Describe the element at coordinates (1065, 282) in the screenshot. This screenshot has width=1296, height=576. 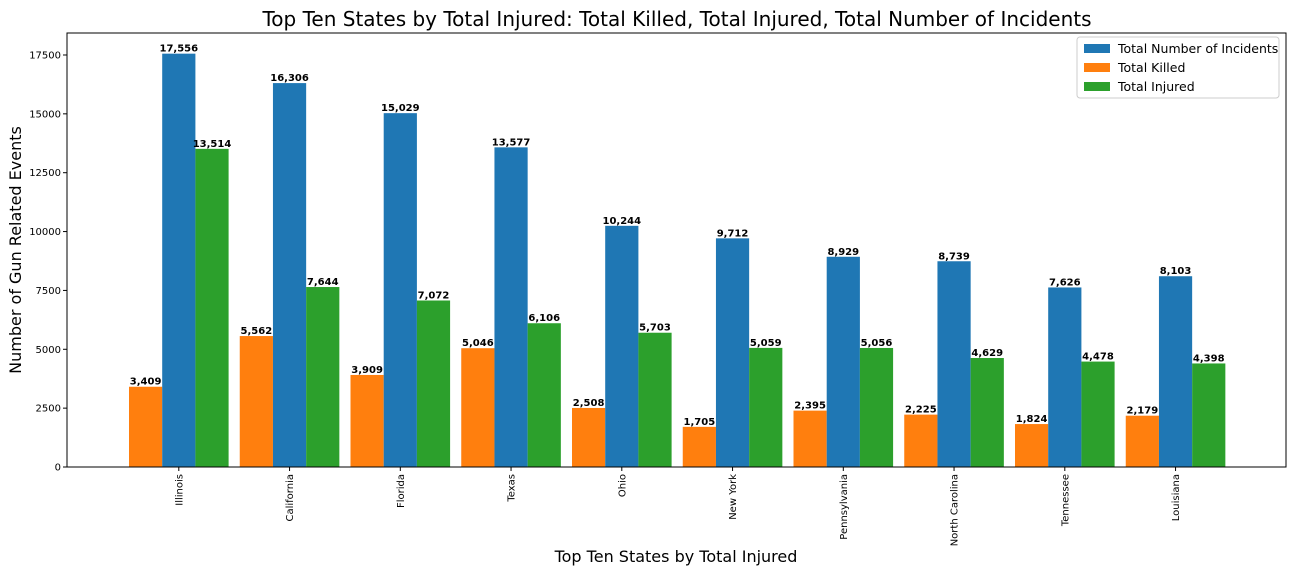
I see `data-label: 7,626` at that location.